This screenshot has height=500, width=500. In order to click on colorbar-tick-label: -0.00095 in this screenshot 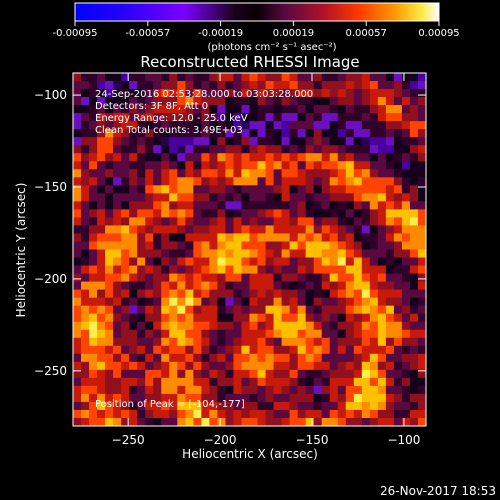, I will do `click(75, 33)`.